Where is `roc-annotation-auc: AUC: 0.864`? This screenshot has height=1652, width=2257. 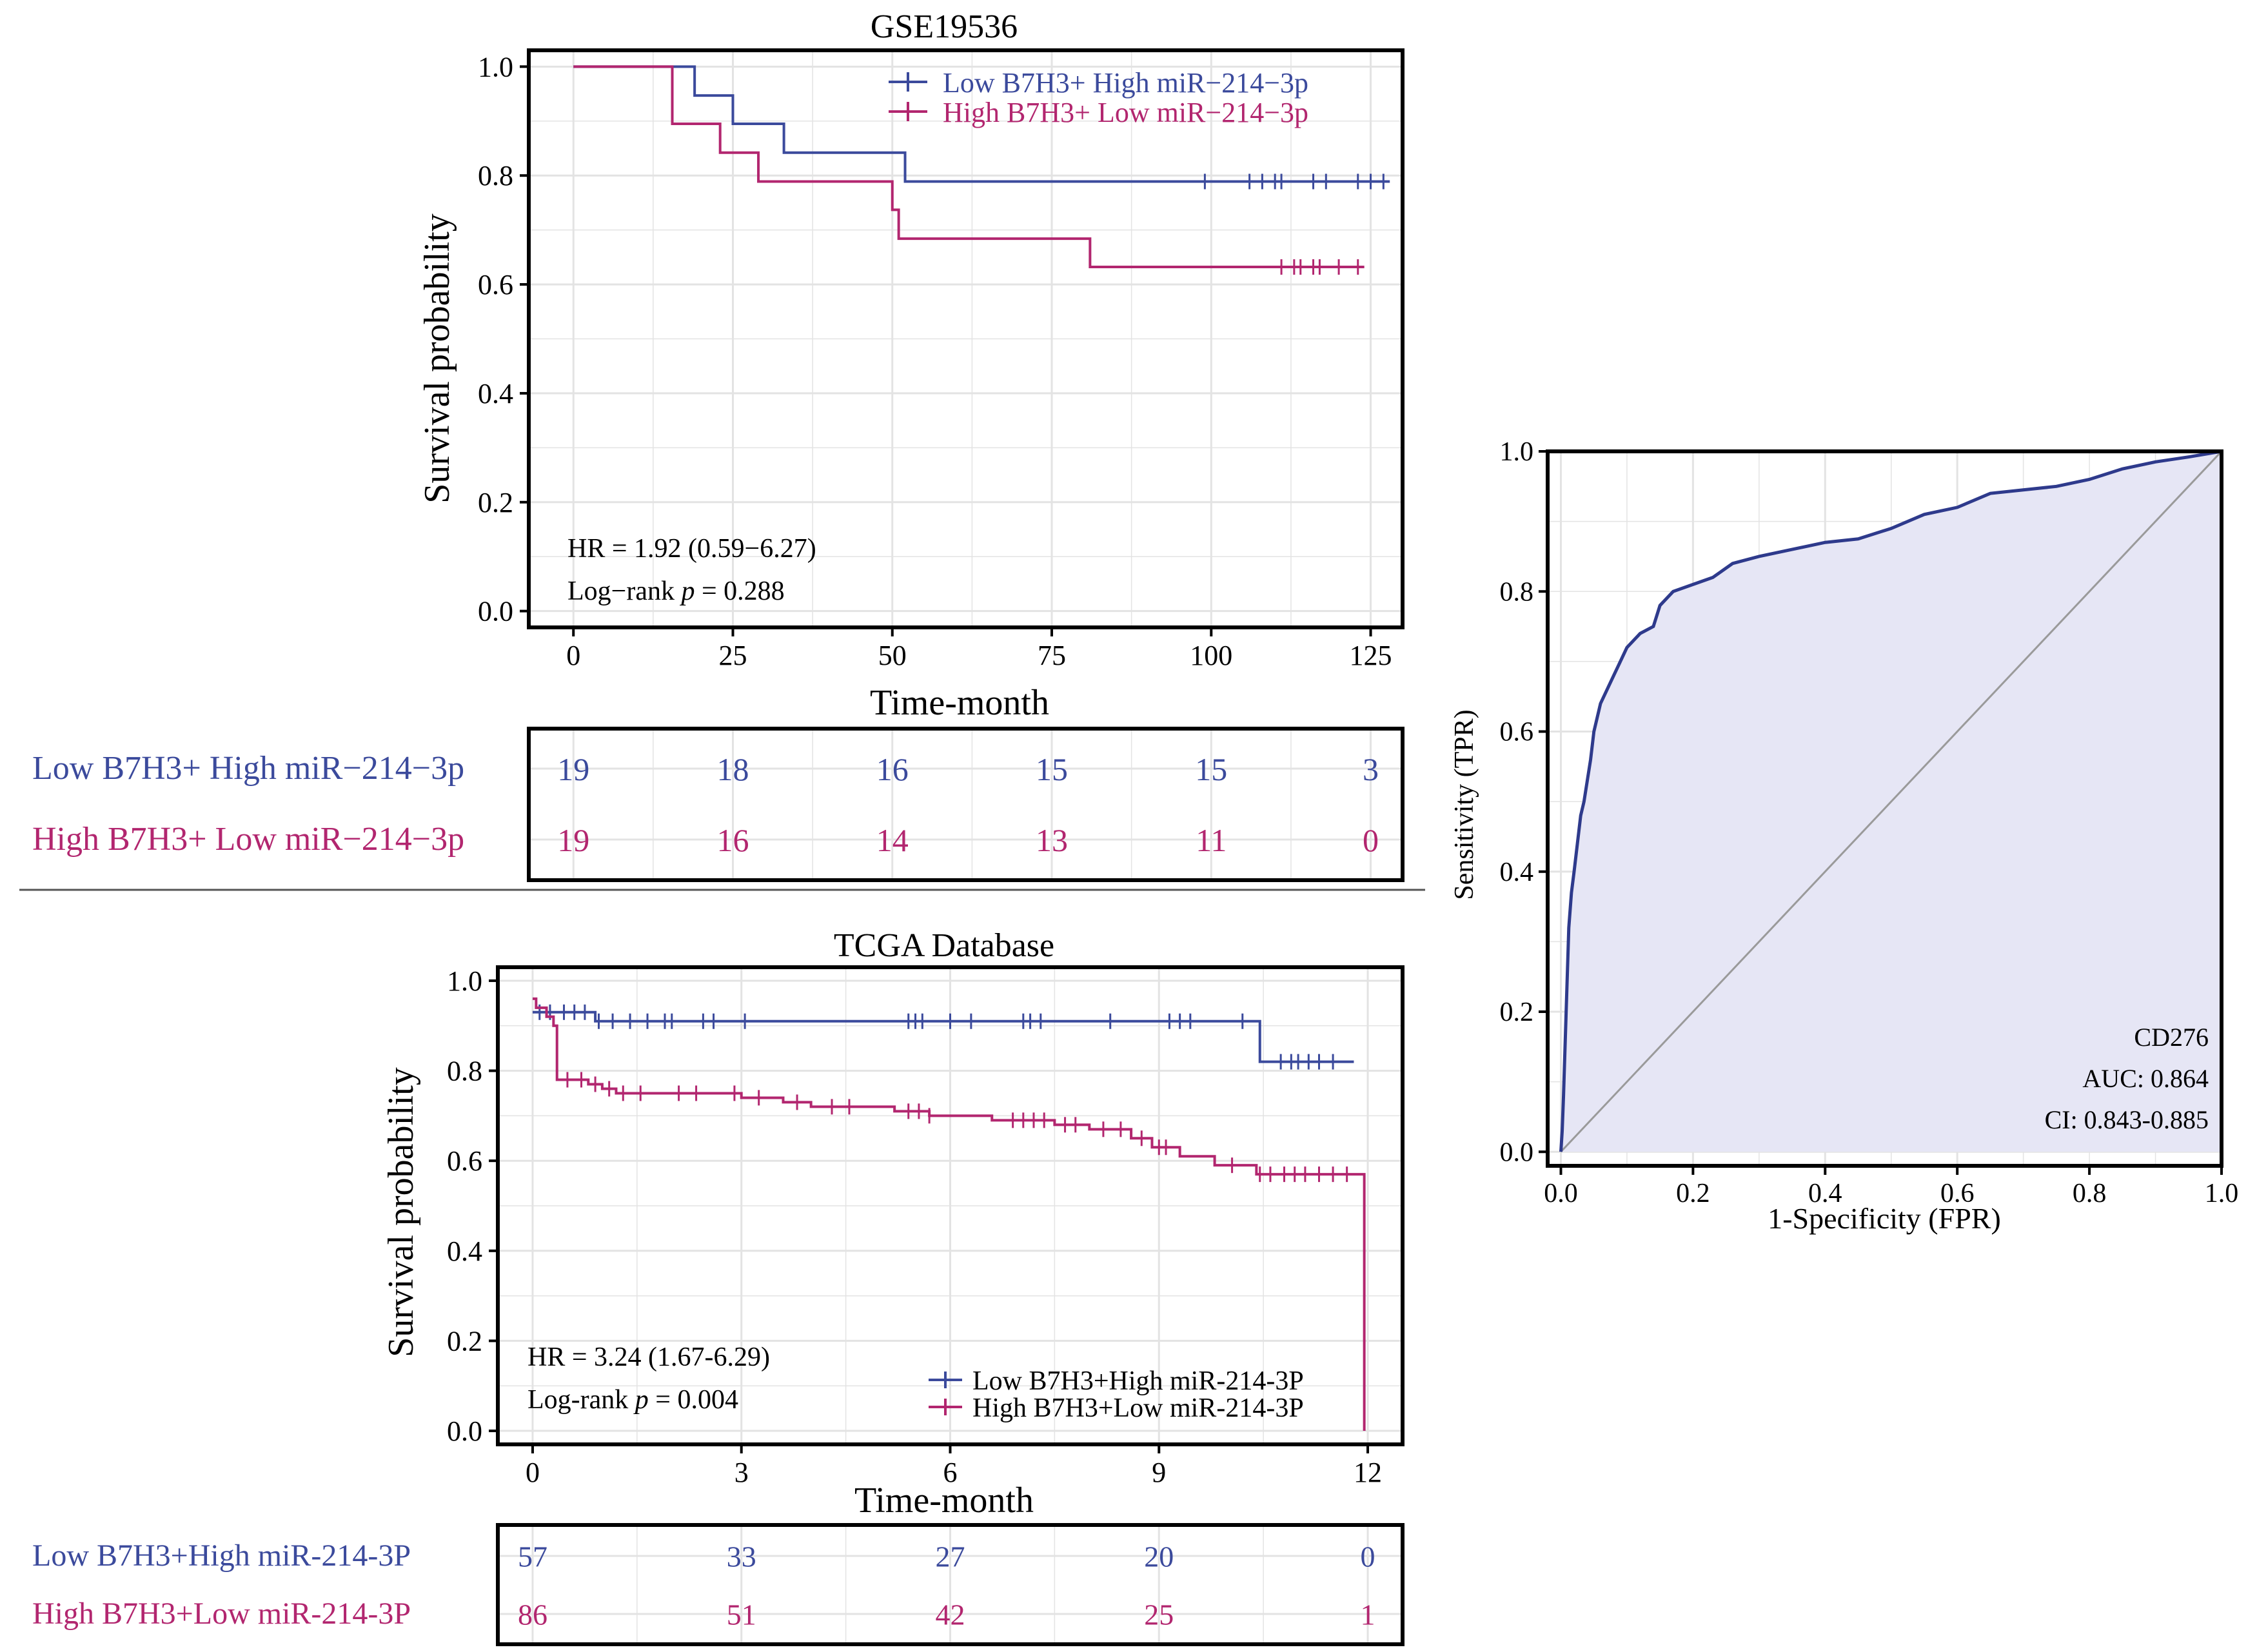 roc-annotation-auc: AUC: 0.864 is located at coordinates (2145, 1078).